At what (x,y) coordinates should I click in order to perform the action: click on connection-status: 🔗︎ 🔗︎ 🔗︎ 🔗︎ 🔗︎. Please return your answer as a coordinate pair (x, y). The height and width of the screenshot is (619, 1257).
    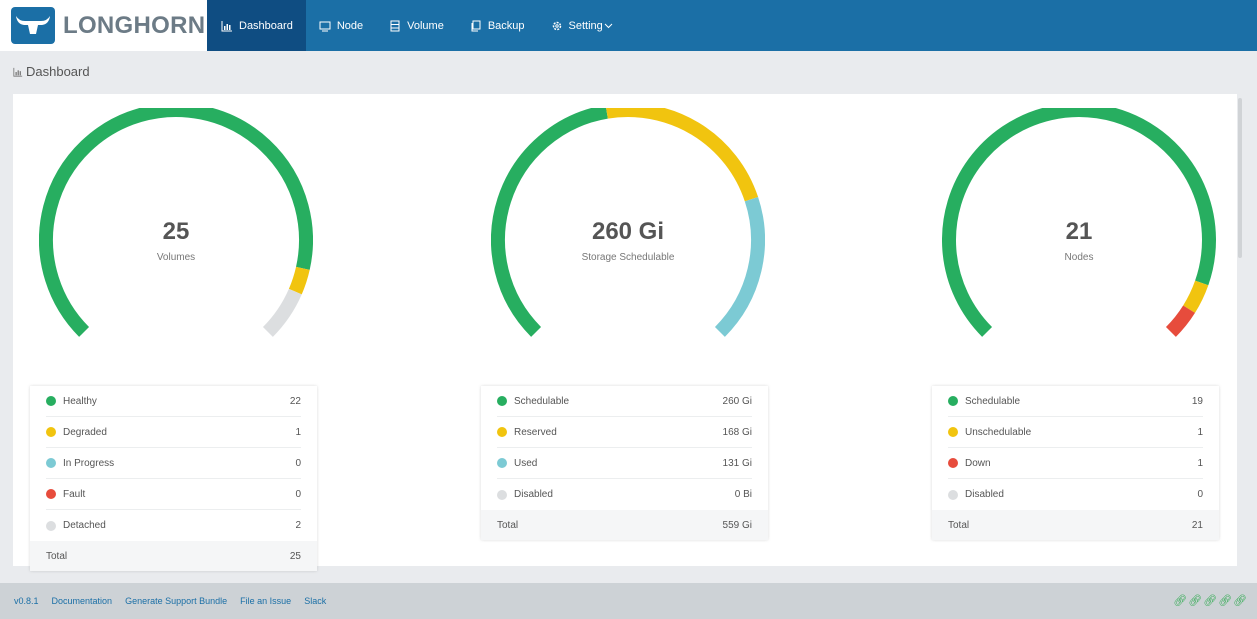
    Looking at the image, I should click on (1209, 600).